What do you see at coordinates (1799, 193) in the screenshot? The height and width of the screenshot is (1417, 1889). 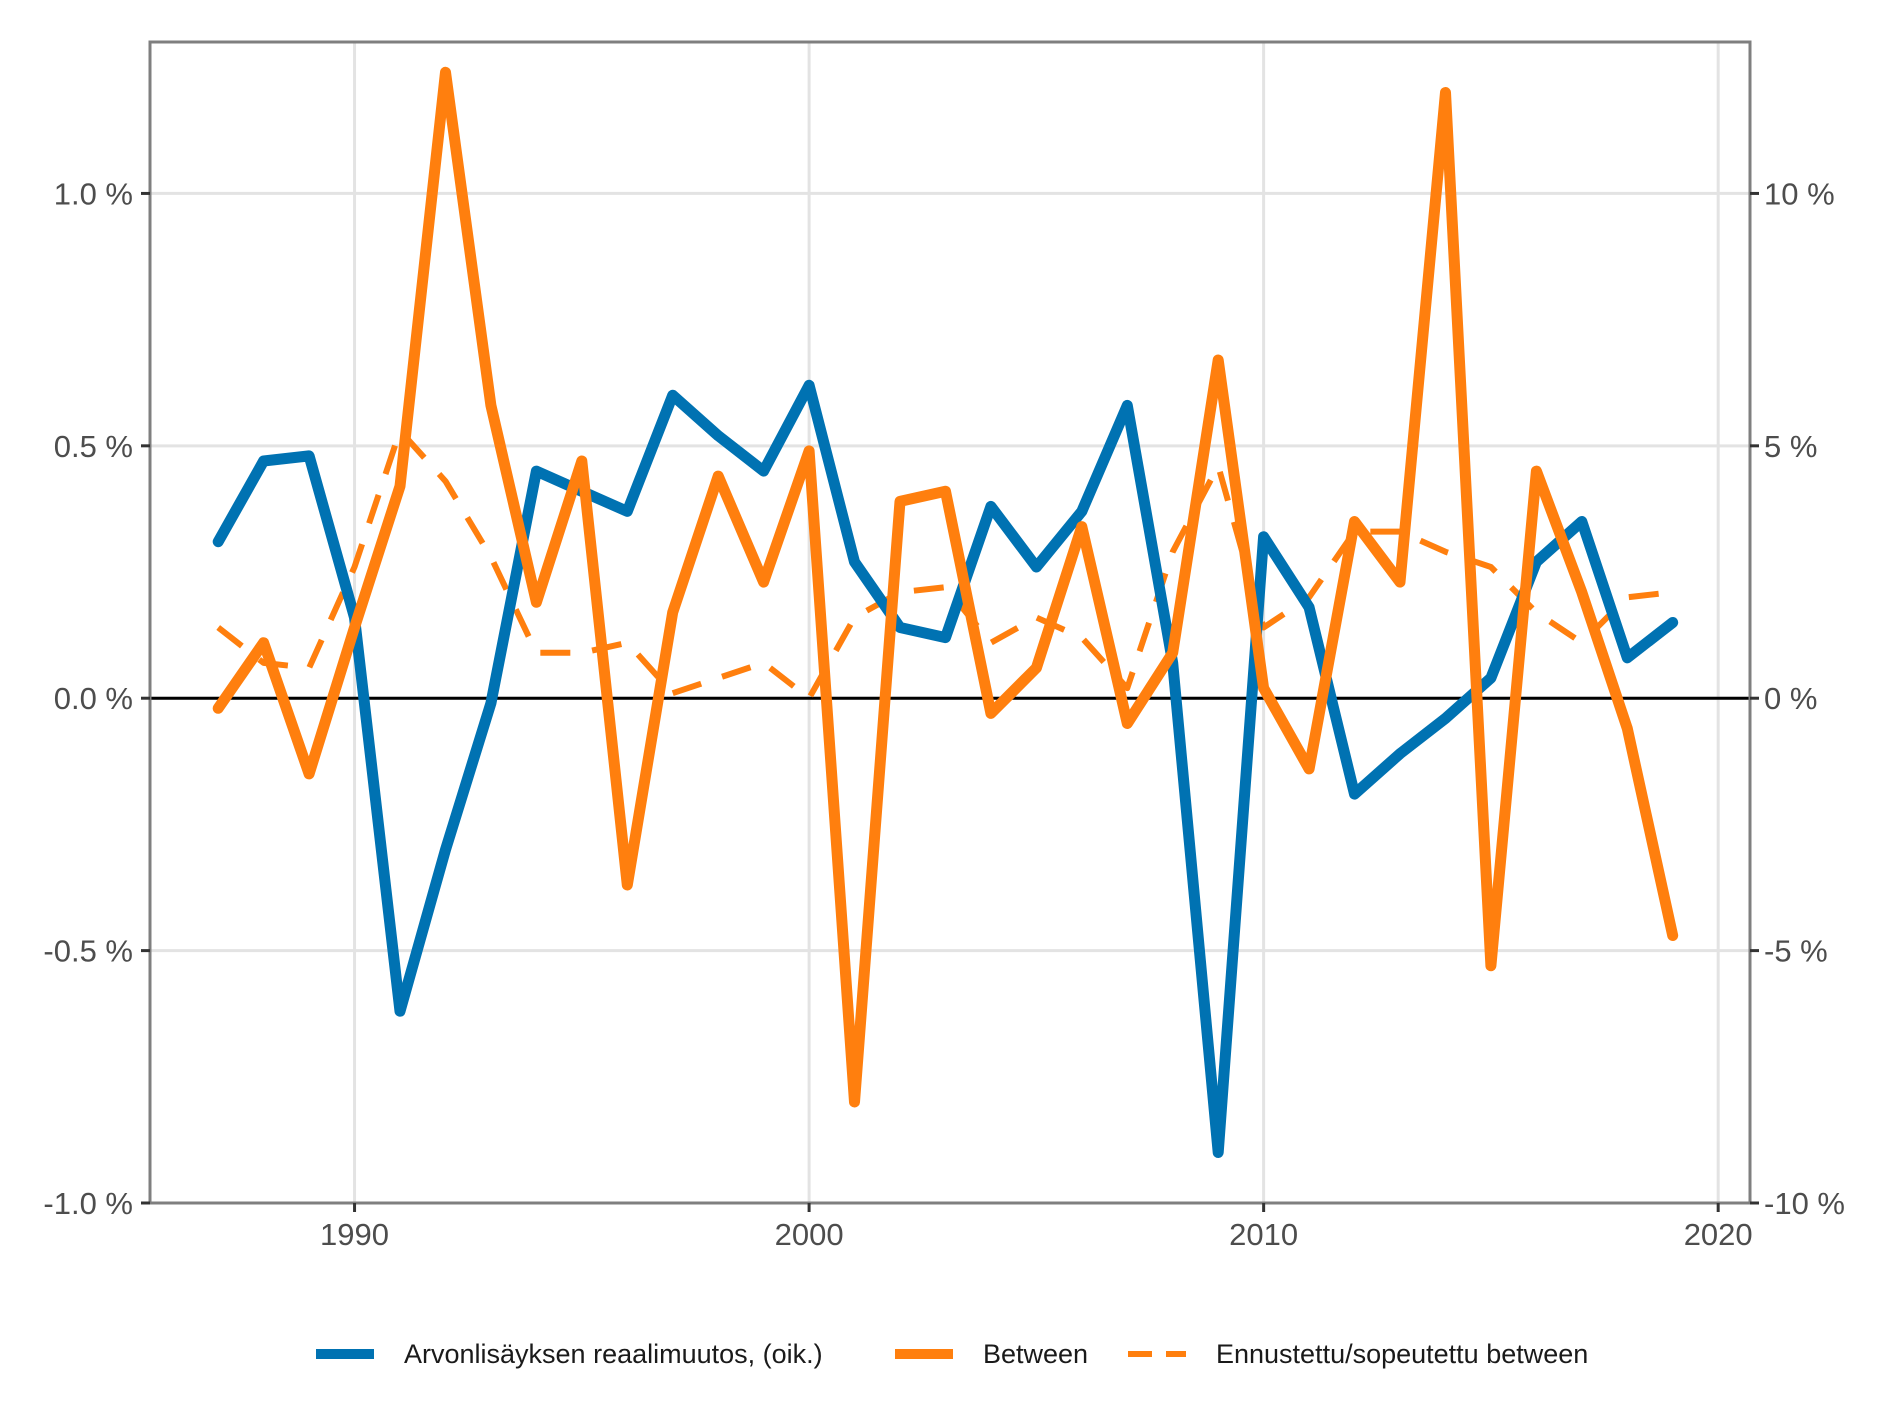 I see `right-tick-label: 10 %` at bounding box center [1799, 193].